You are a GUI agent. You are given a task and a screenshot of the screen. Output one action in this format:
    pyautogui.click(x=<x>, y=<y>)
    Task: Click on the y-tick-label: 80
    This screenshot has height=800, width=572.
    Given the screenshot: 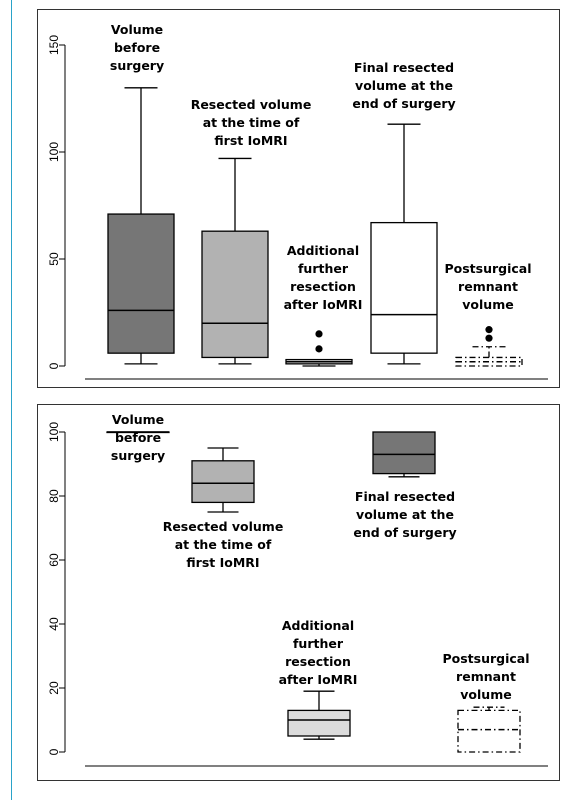 What is the action you would take?
    pyautogui.click(x=54, y=496)
    